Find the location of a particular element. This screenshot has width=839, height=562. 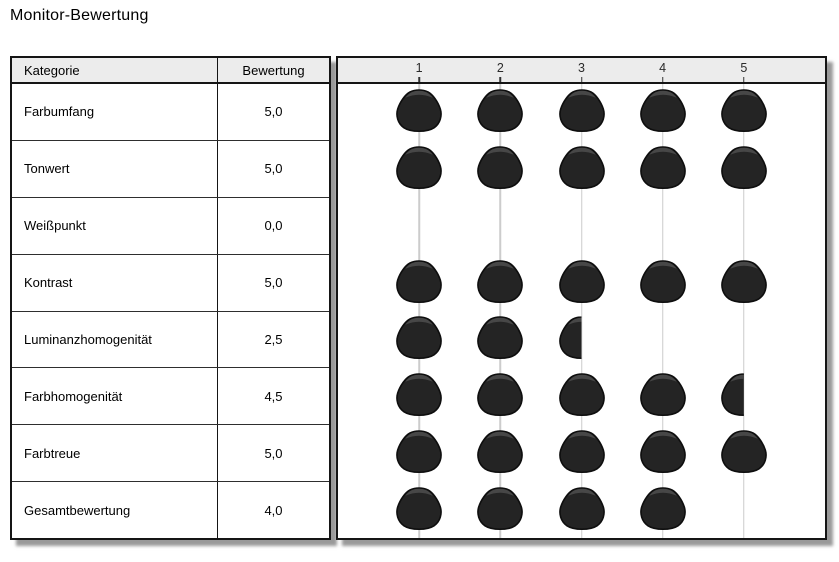

scale-label: 2 is located at coordinates (500, 68).